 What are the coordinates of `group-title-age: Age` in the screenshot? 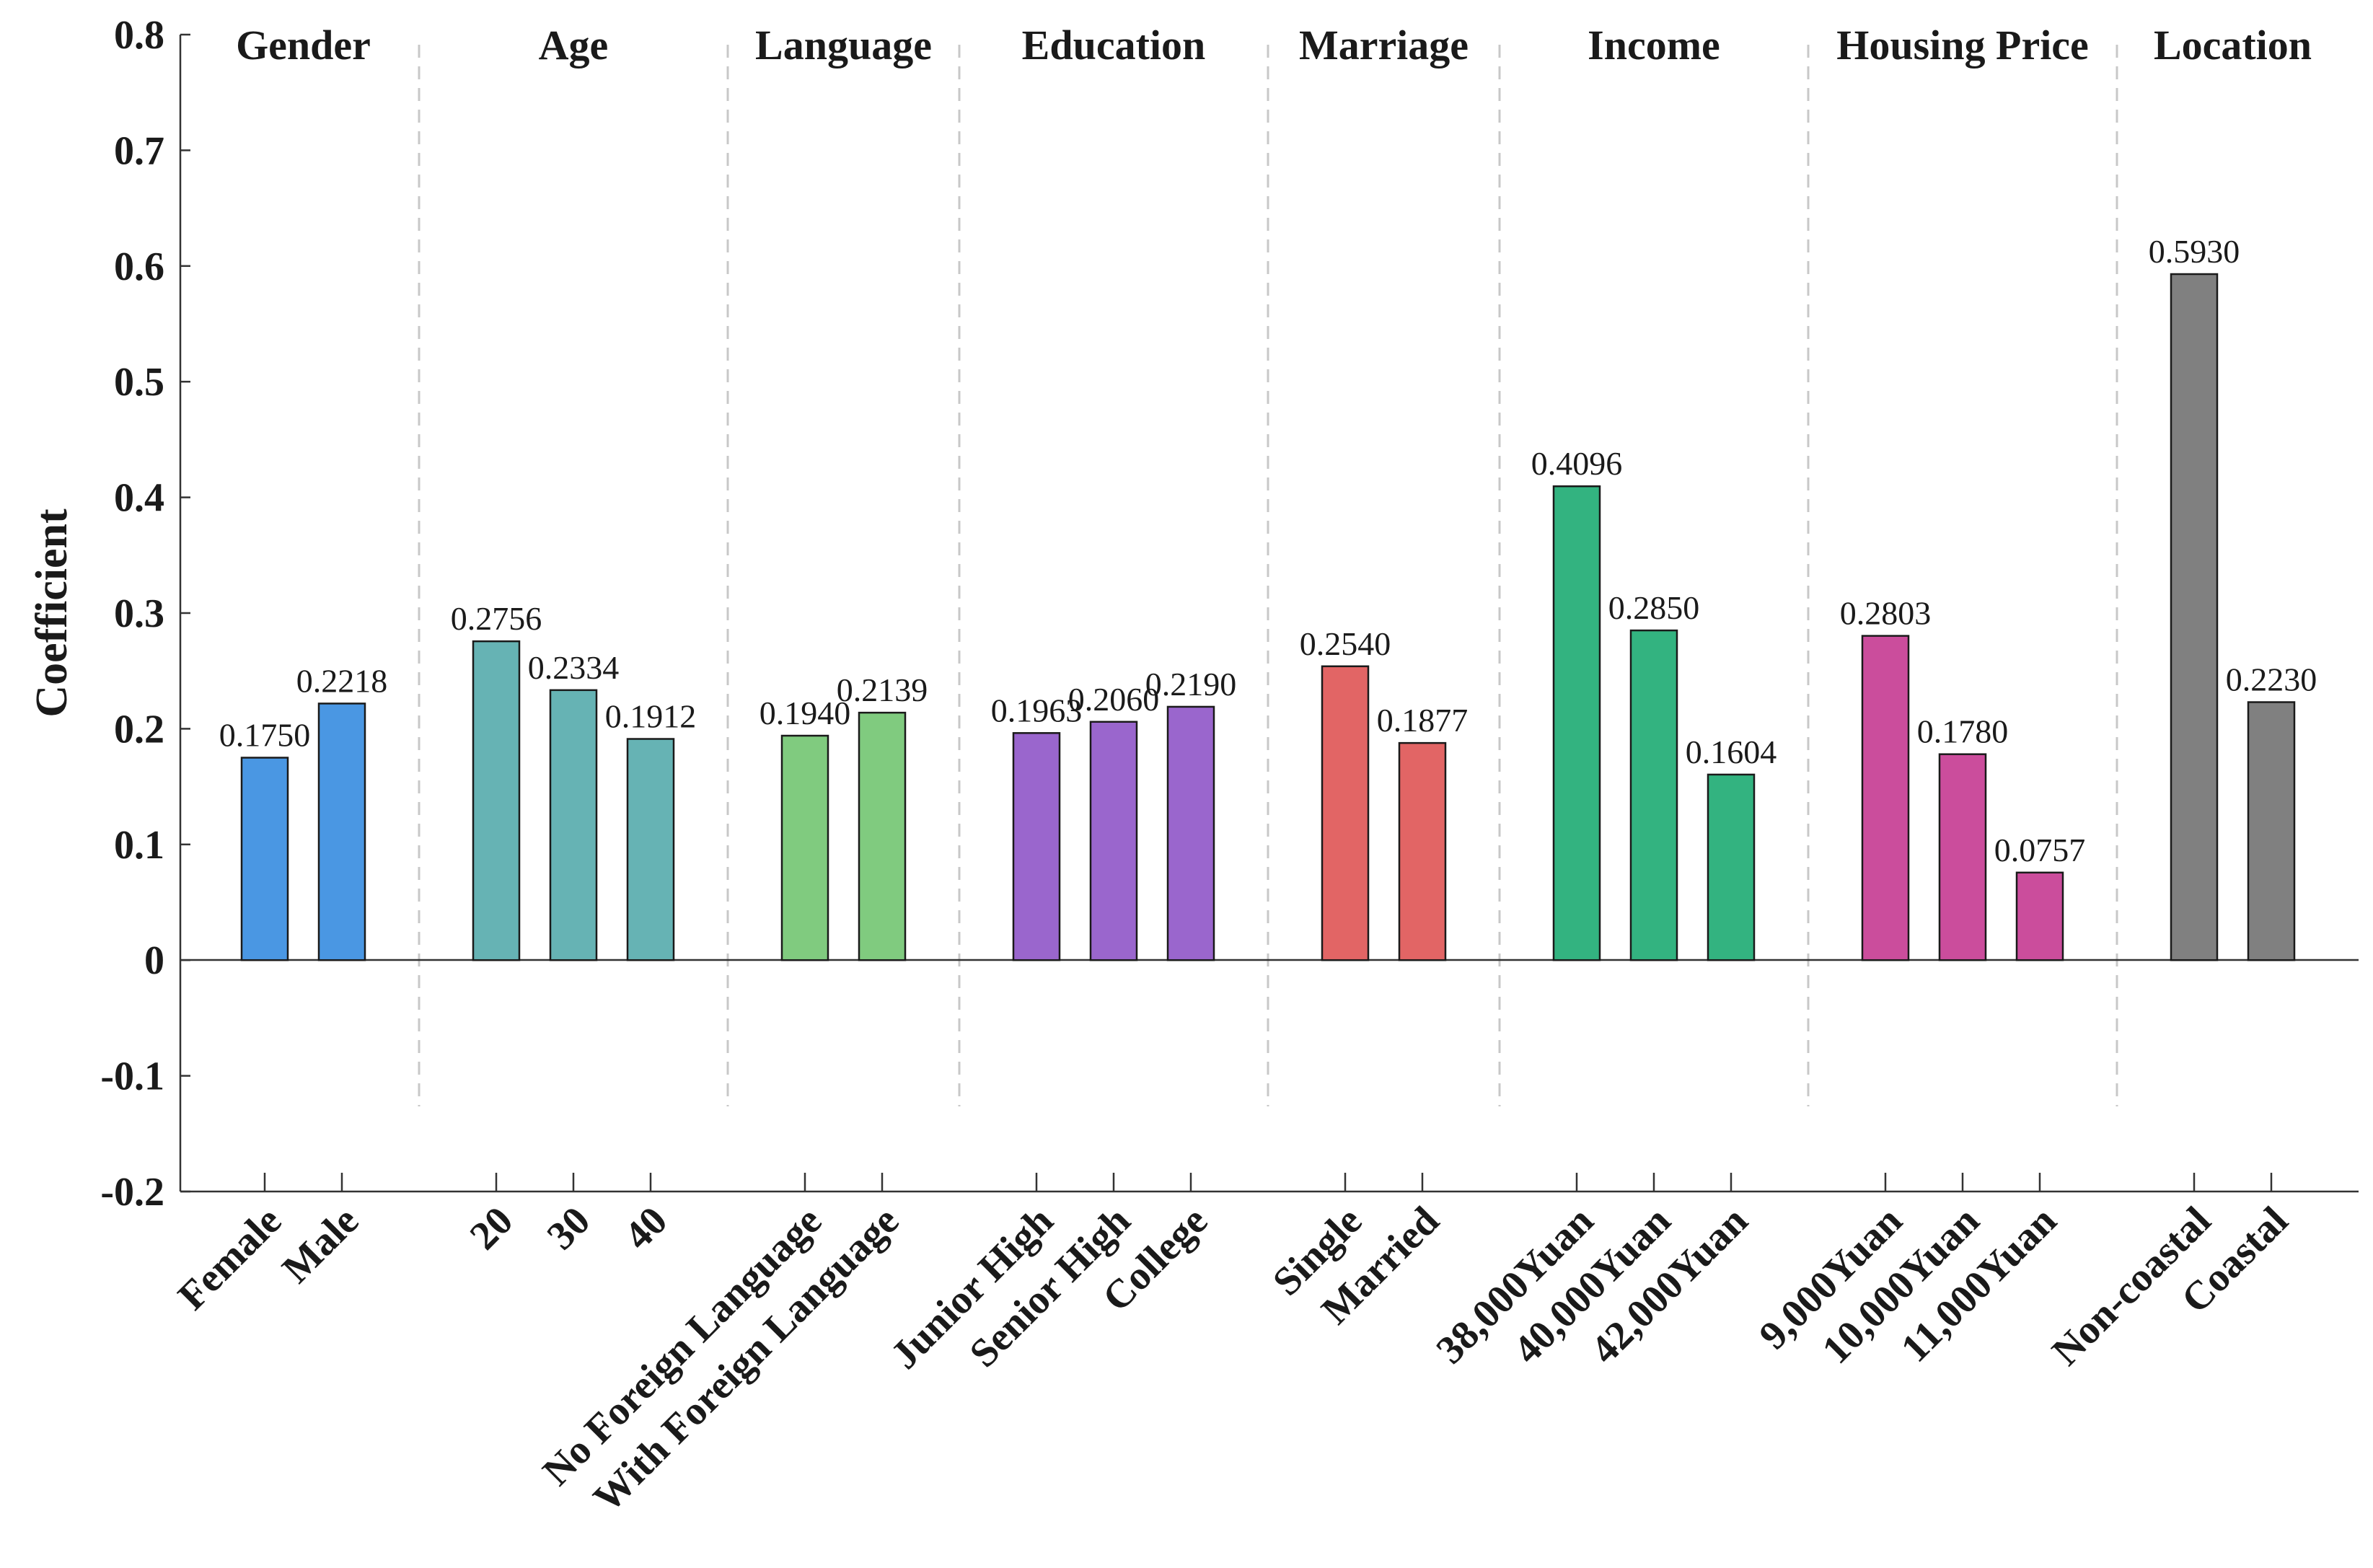 It's located at (574, 45).